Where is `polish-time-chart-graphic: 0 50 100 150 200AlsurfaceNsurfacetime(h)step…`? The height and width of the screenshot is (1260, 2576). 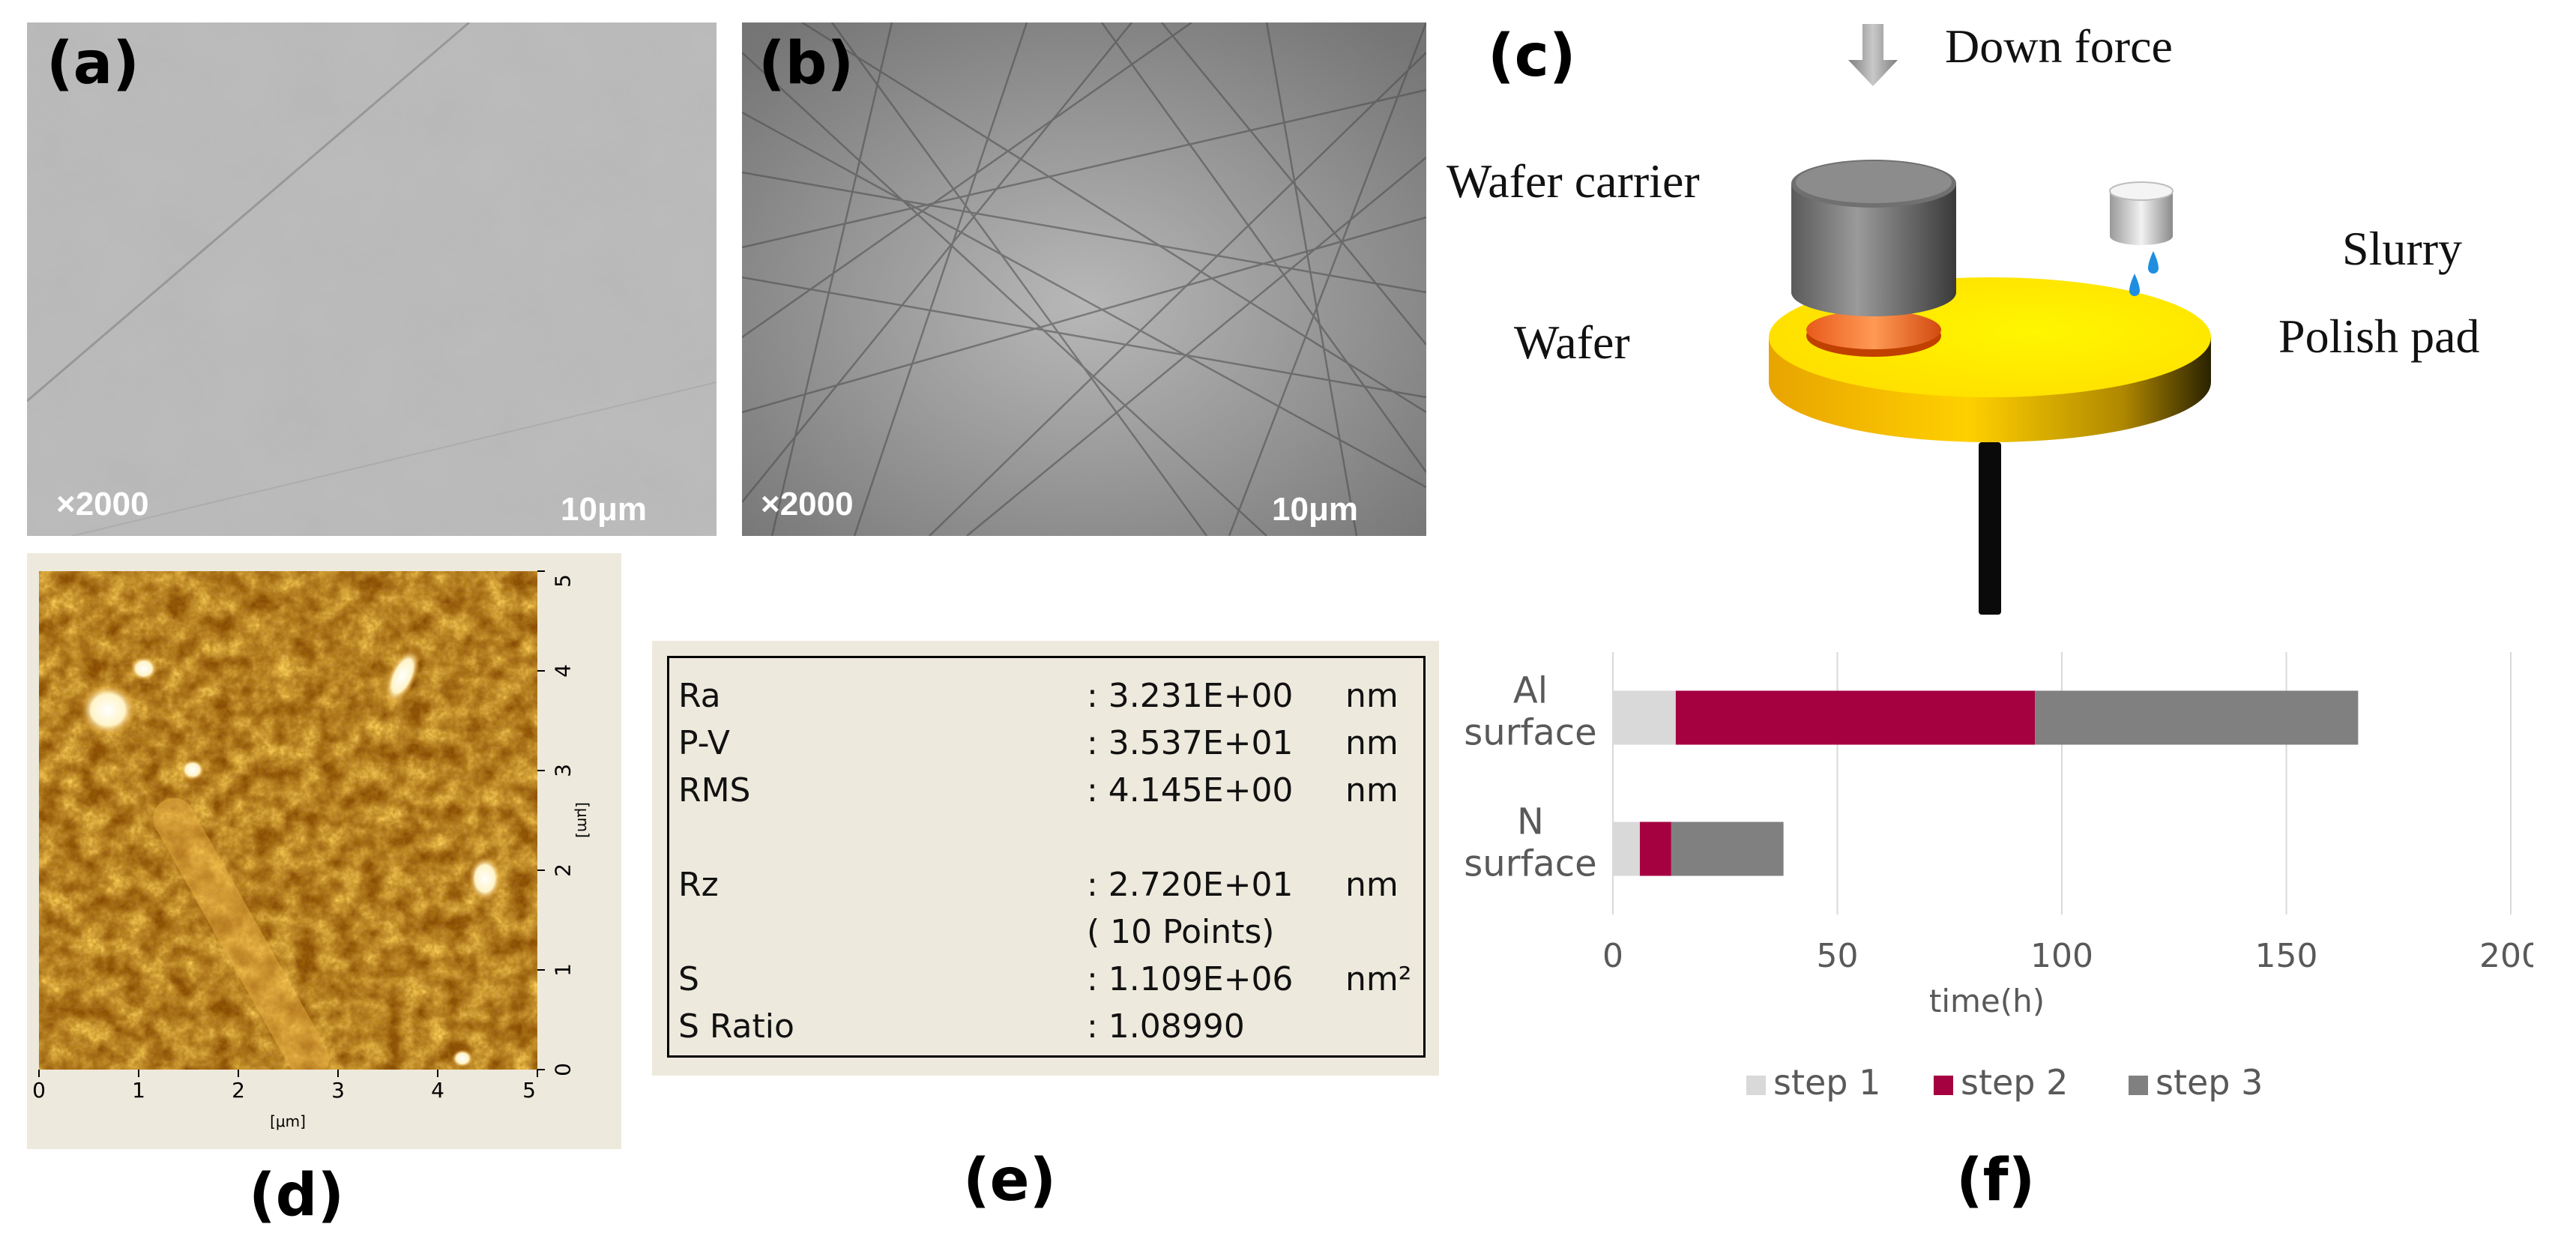
polish-time-chart-graphic: 0 50 100 150 200AlsurfaceNsurfacetime(h)step… is located at coordinates (2003, 877).